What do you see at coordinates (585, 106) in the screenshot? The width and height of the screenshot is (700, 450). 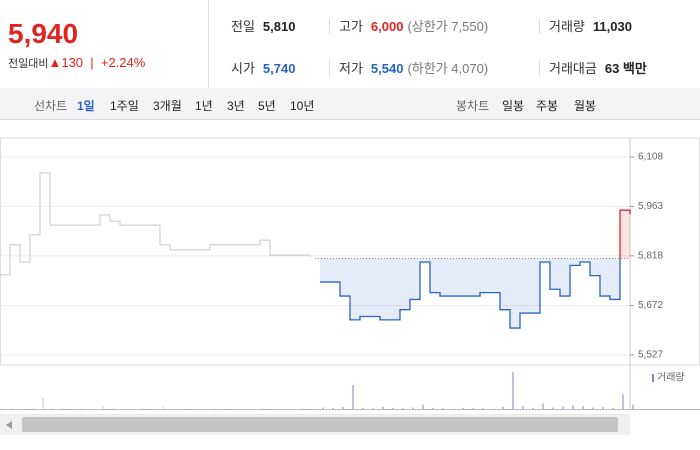 I see `tab: 월봉` at bounding box center [585, 106].